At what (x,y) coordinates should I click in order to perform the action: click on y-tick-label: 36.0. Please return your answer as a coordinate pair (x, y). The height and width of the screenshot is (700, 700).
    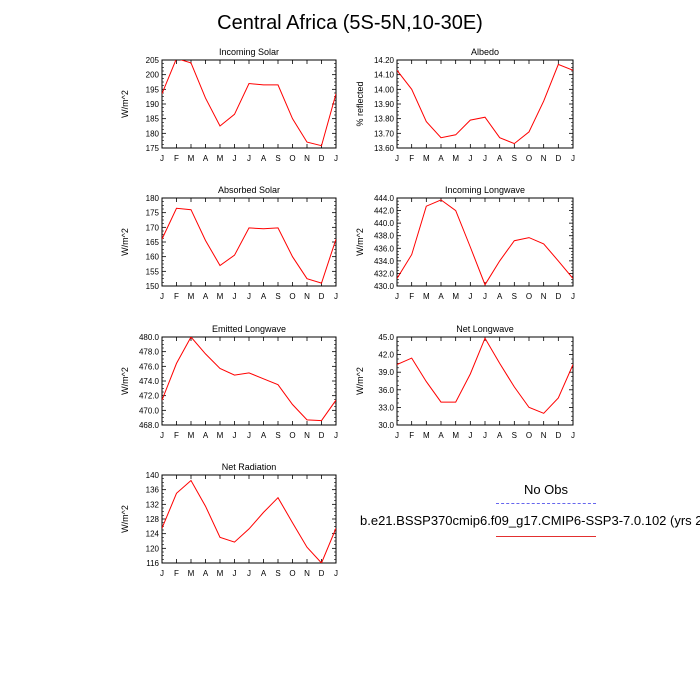
    Looking at the image, I should click on (386, 390).